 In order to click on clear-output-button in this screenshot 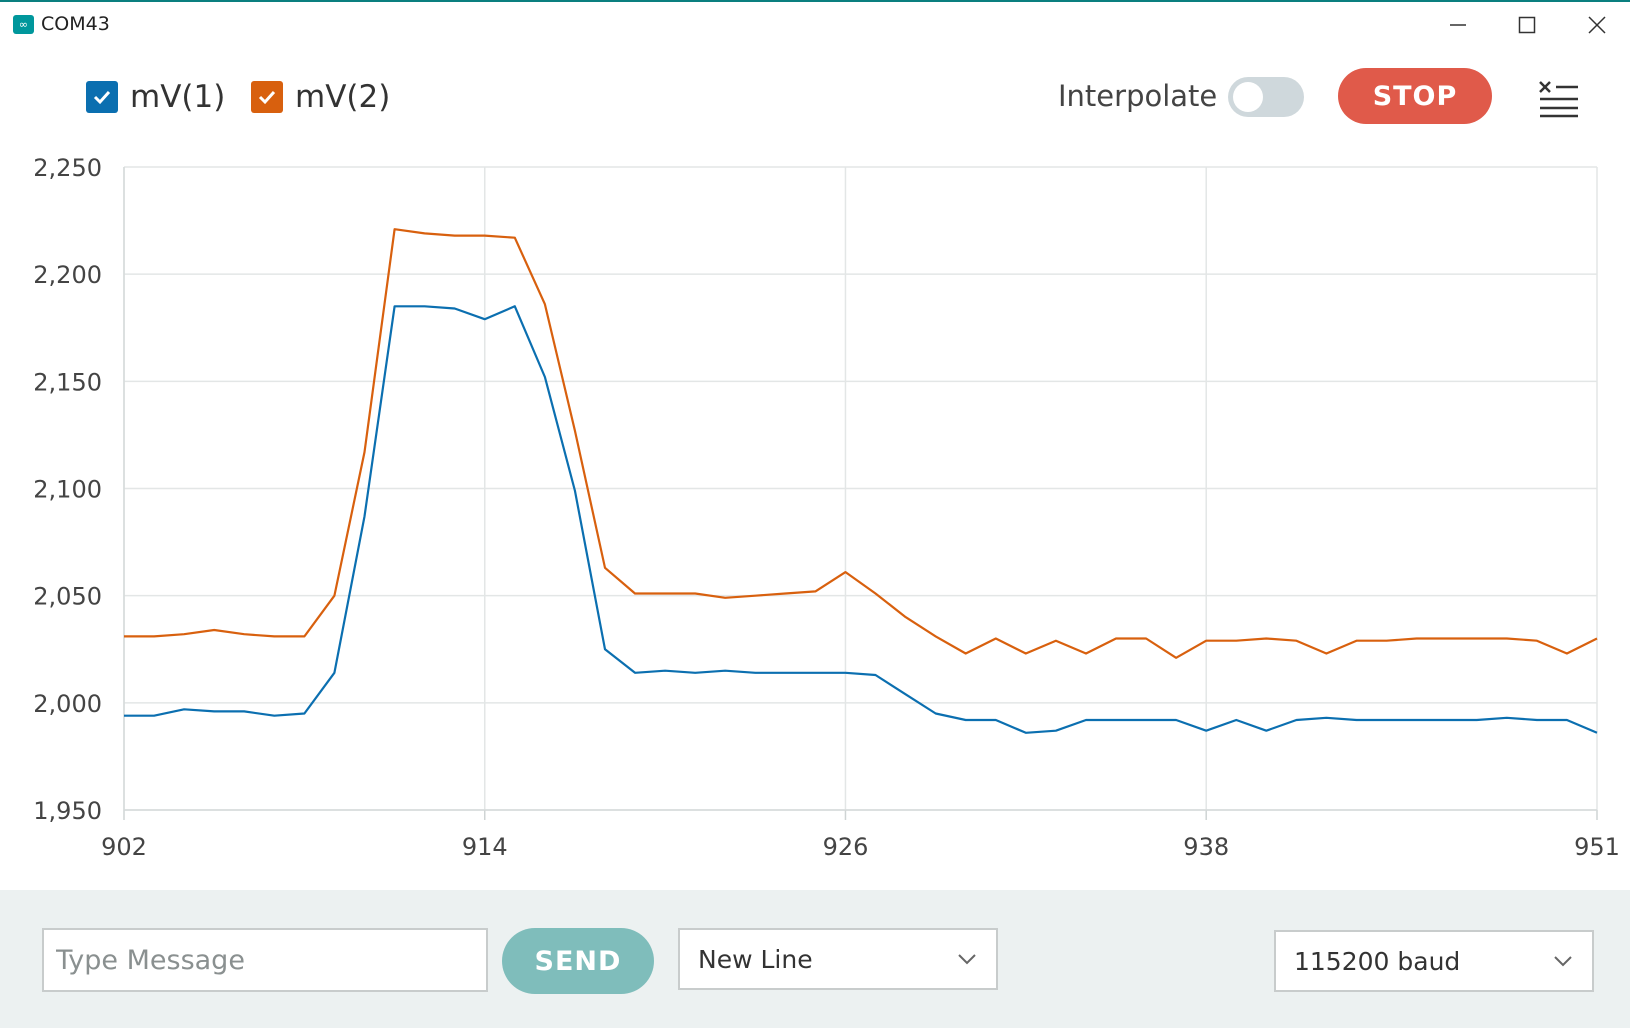, I will do `click(1559, 98)`.